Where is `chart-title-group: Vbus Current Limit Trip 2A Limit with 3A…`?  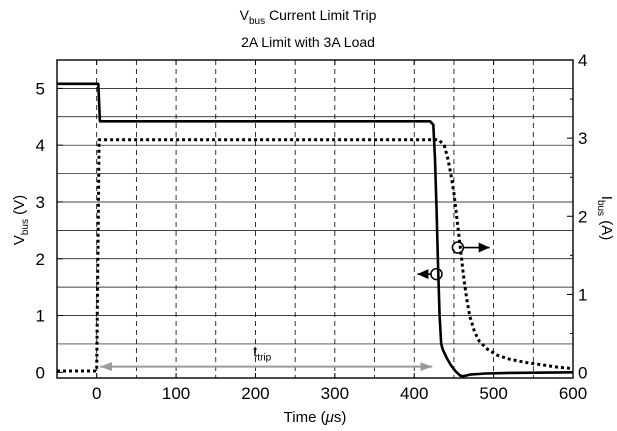
chart-title-group: Vbus Current Limit Trip 2A Limit with 3A… is located at coordinates (308, 28).